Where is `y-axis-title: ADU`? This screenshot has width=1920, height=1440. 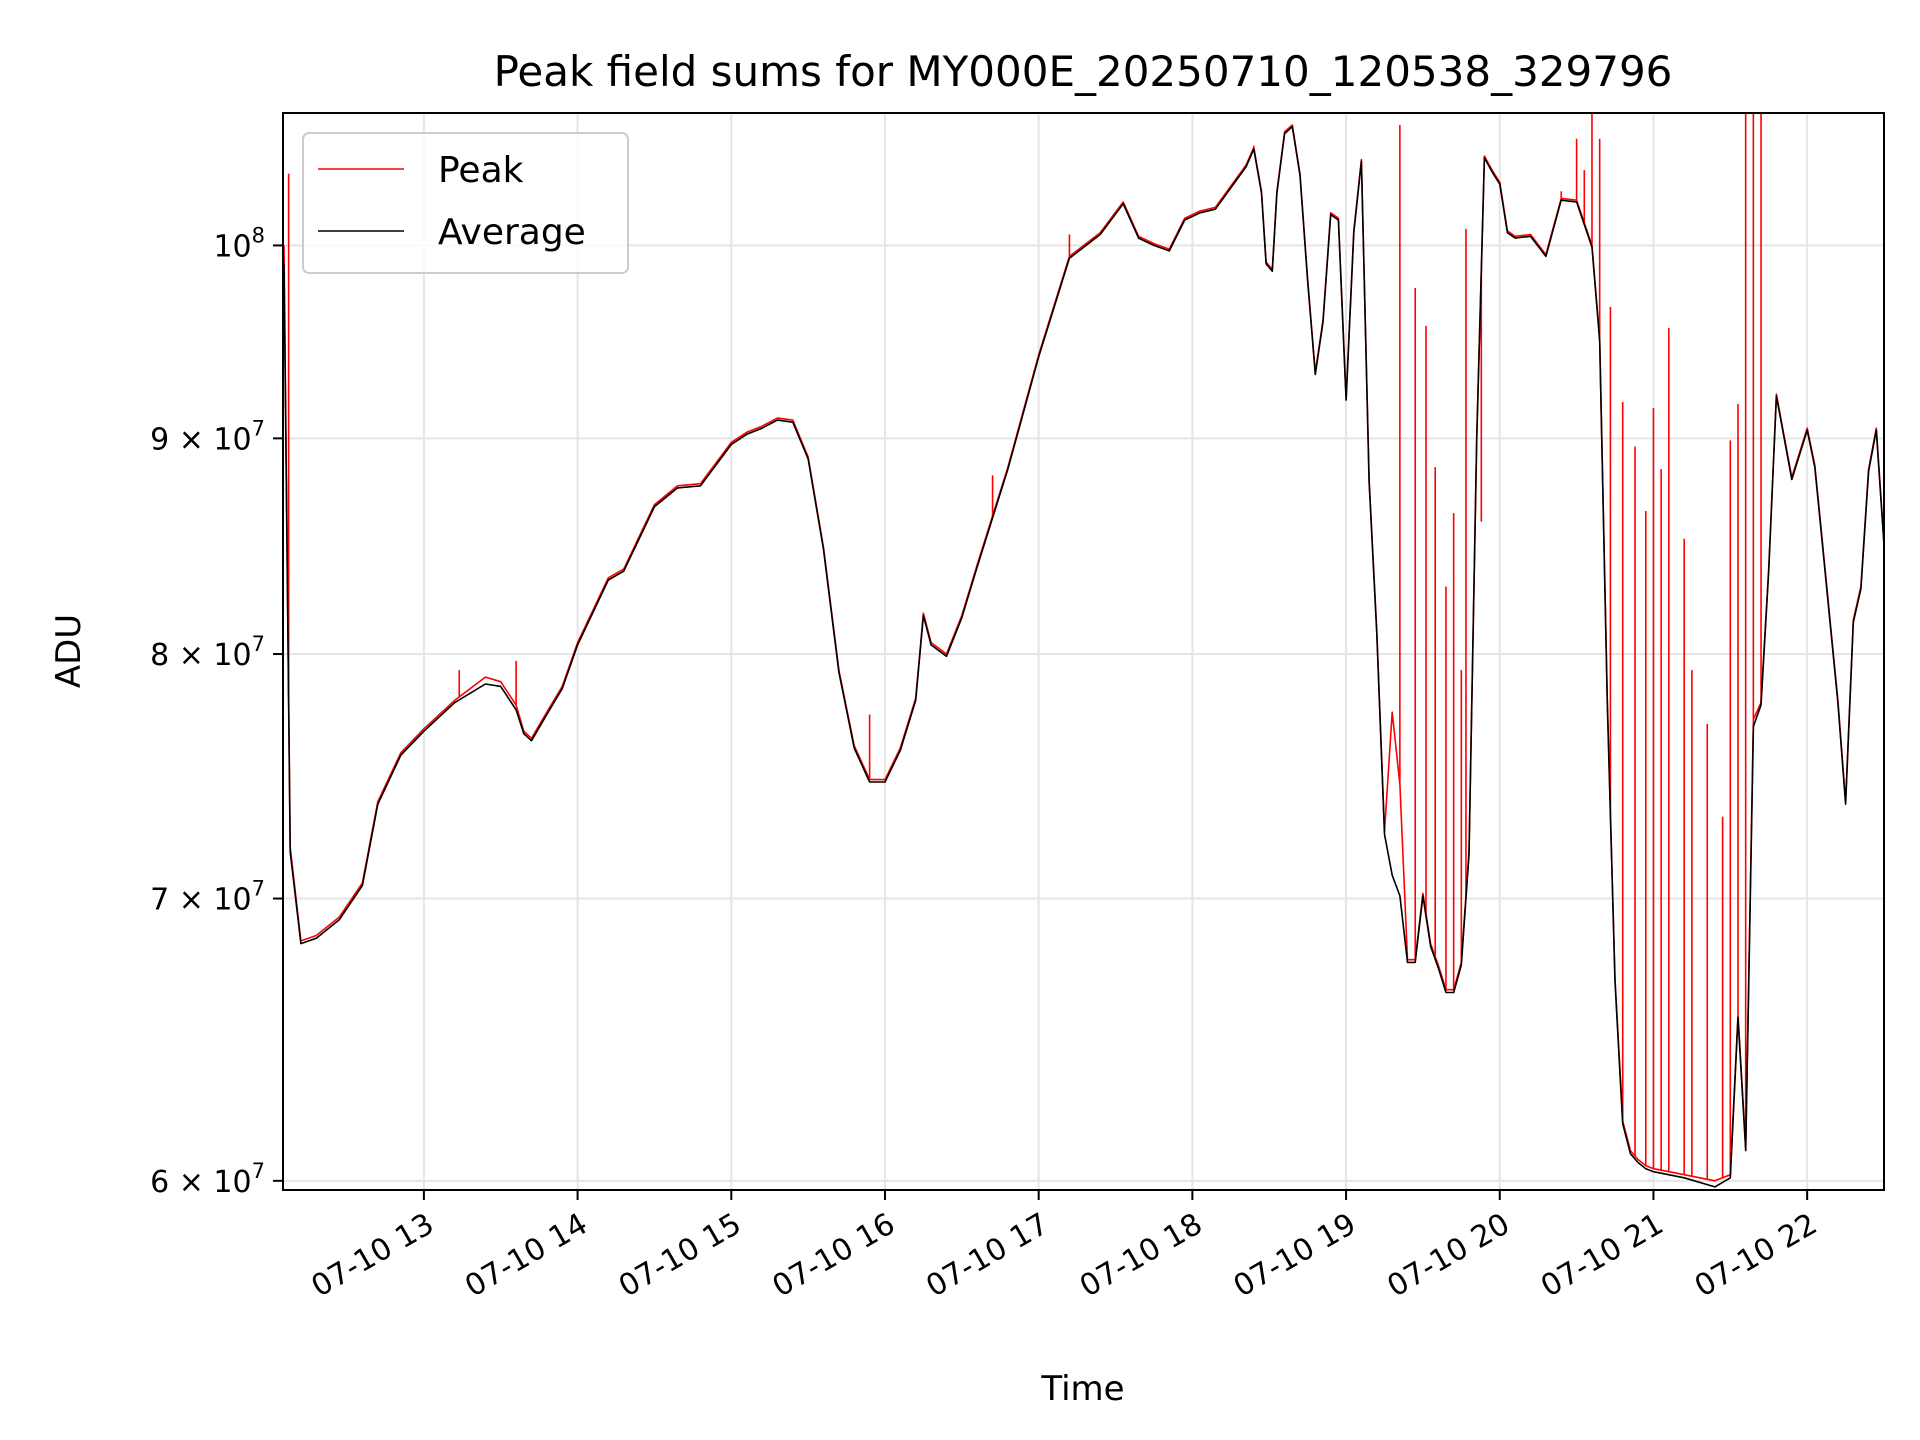 y-axis-title: ADU is located at coordinates (69, 651).